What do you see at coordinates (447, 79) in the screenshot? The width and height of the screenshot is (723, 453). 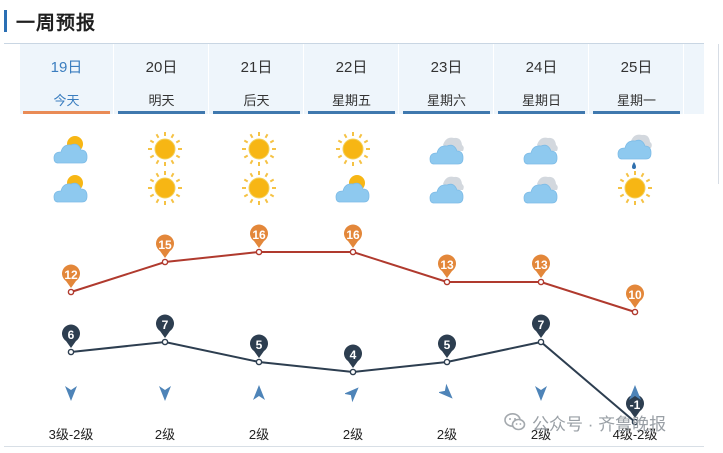 I see `day-tab-23: 23日 星期六` at bounding box center [447, 79].